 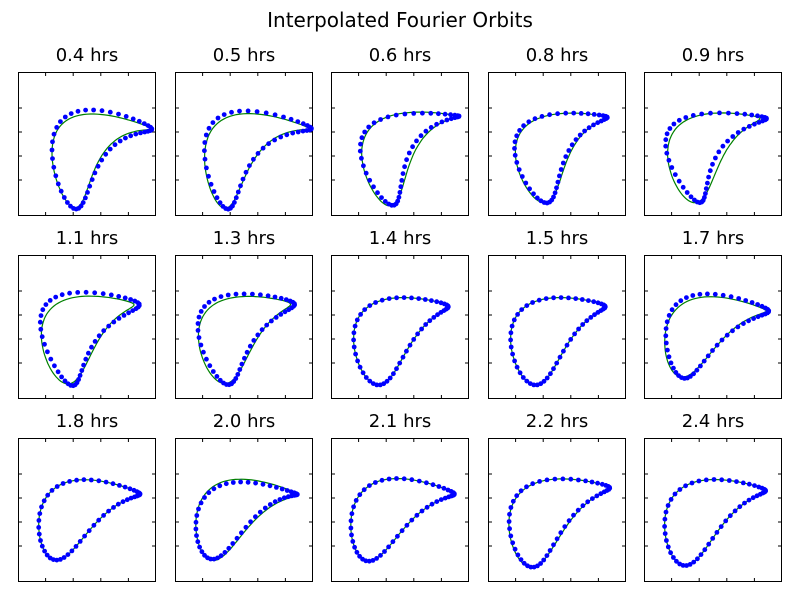 What do you see at coordinates (557, 55) in the screenshot?
I see `subplot-title: 0.8 hrs` at bounding box center [557, 55].